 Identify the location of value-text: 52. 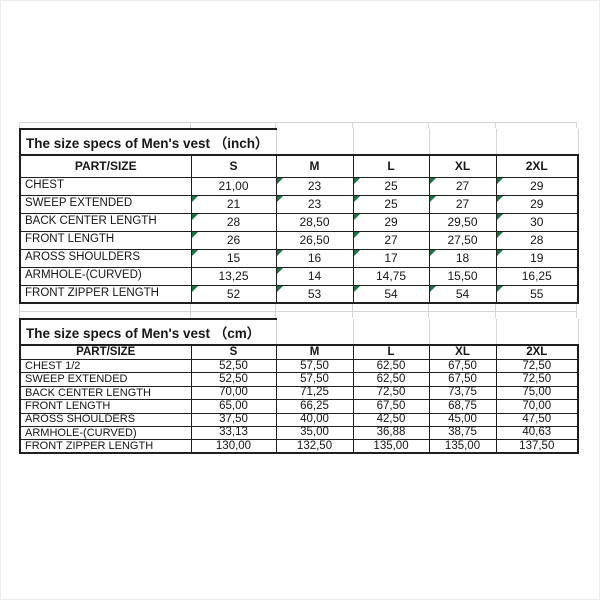
(233, 293).